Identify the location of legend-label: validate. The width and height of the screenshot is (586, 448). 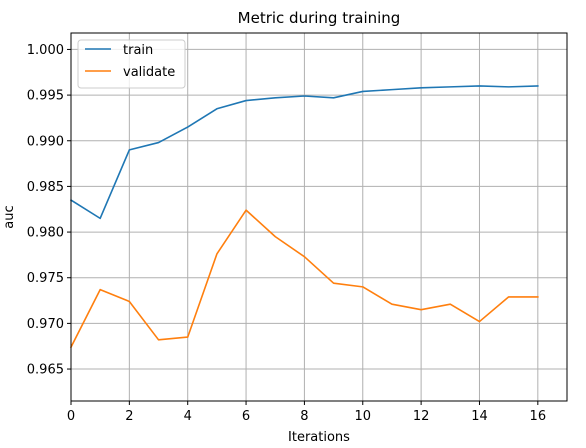
(149, 72).